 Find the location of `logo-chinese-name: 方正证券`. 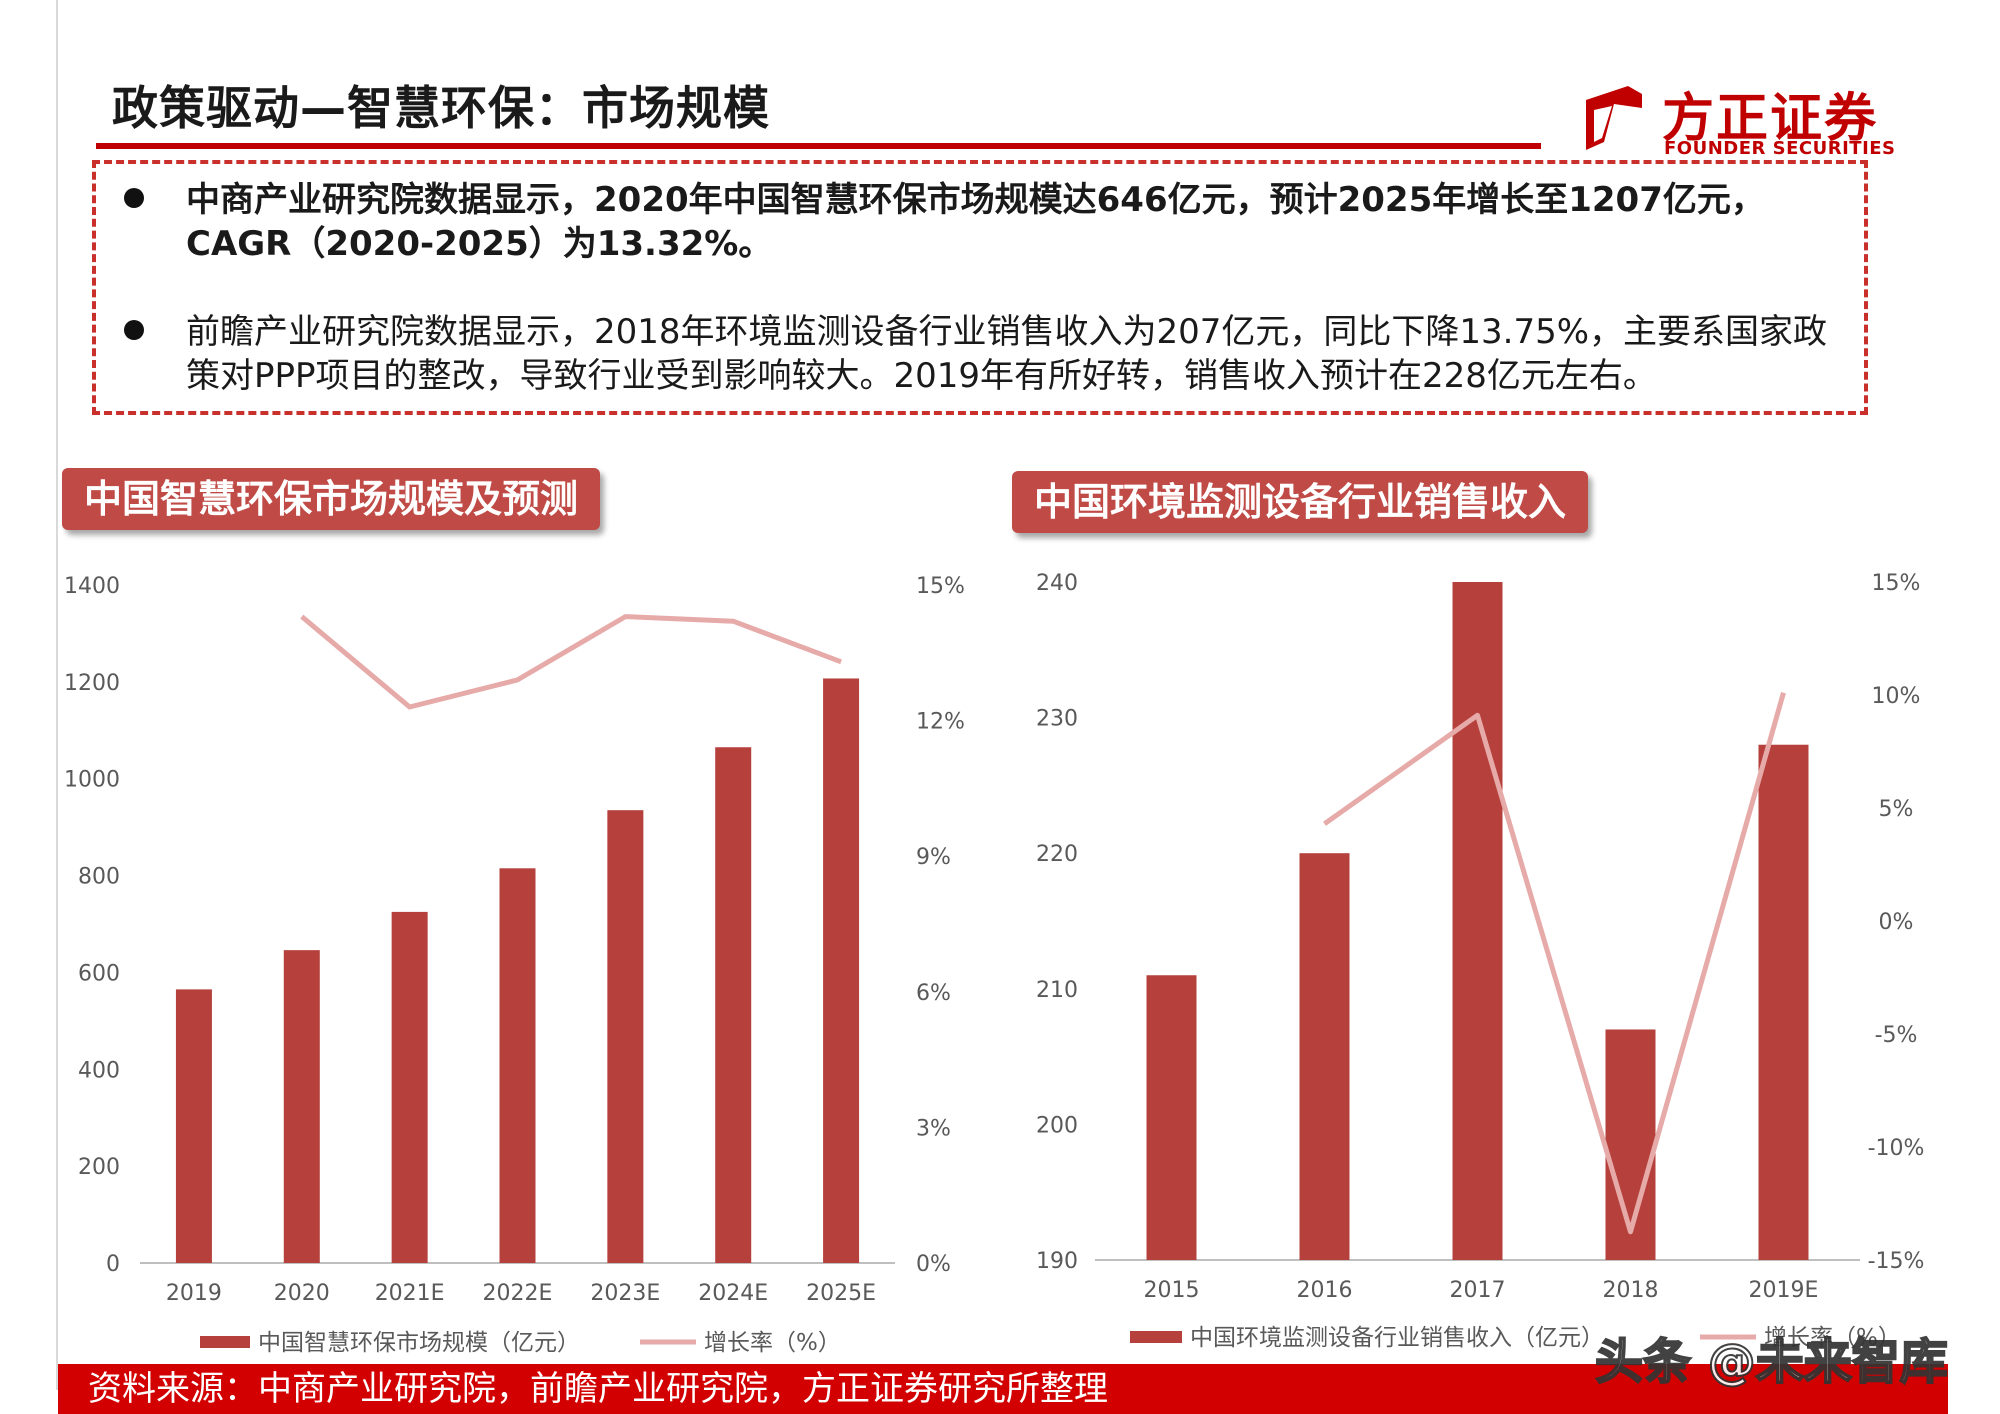

logo-chinese-name: 方正证券 is located at coordinates (1770, 119).